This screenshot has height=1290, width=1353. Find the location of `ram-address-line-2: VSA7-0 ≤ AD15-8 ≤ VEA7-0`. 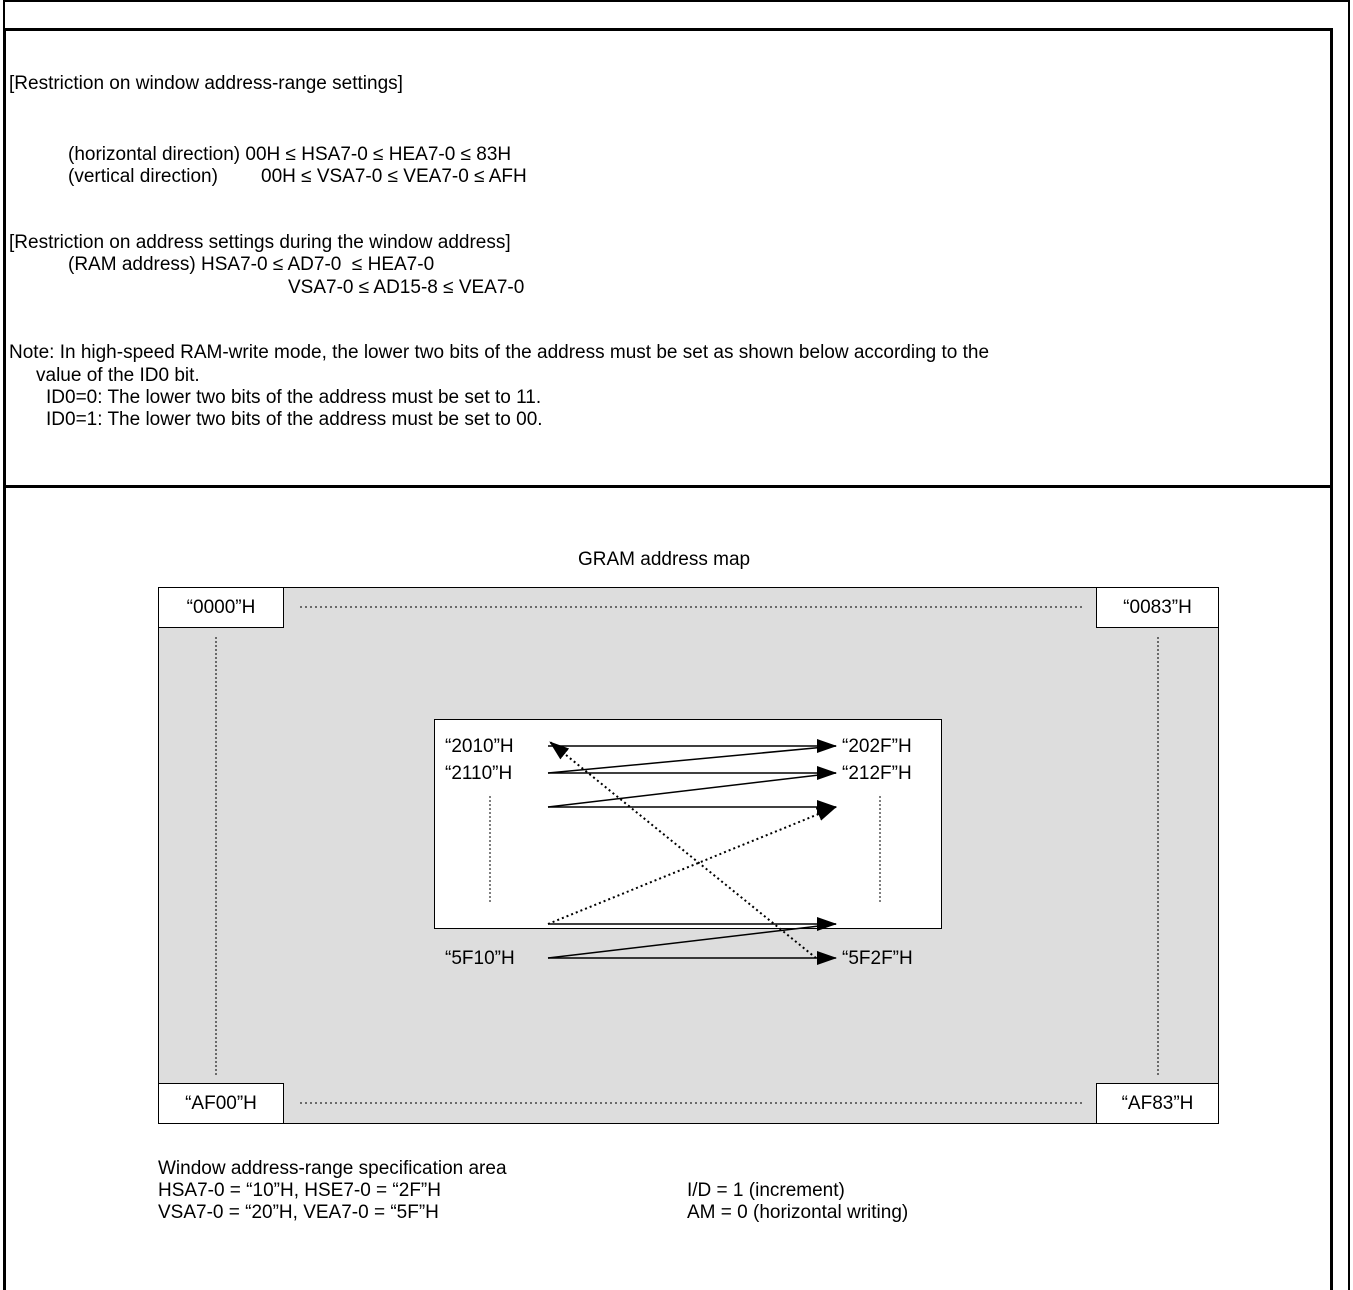

ram-address-line-2: VSA7-0 ≤ AD15-8 ≤ VEA7-0 is located at coordinates (406, 287).